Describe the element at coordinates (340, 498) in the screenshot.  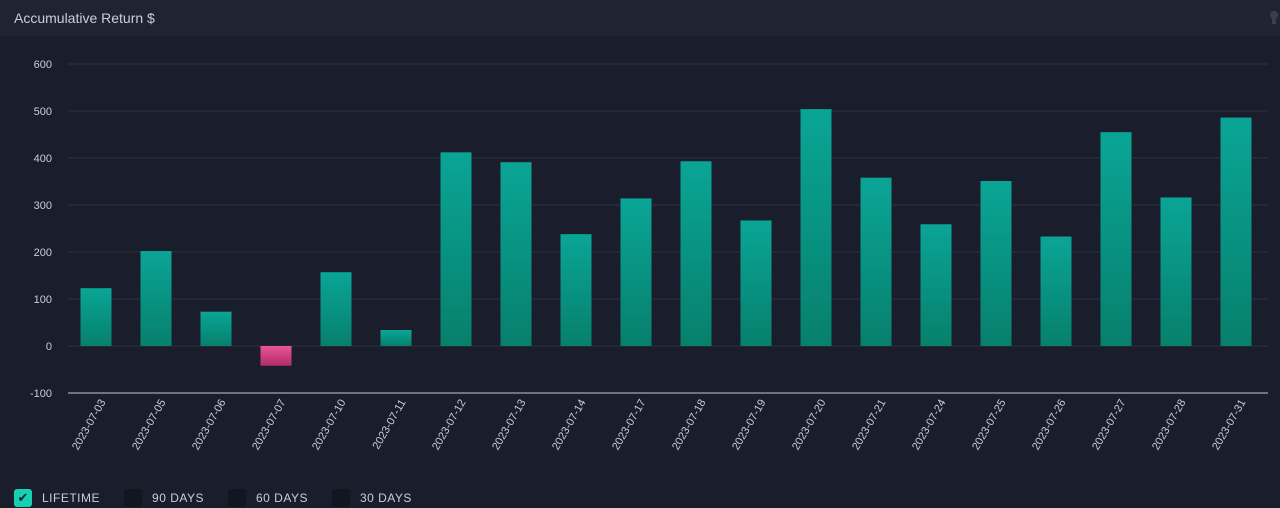
I see `checkbox-30-days` at that location.